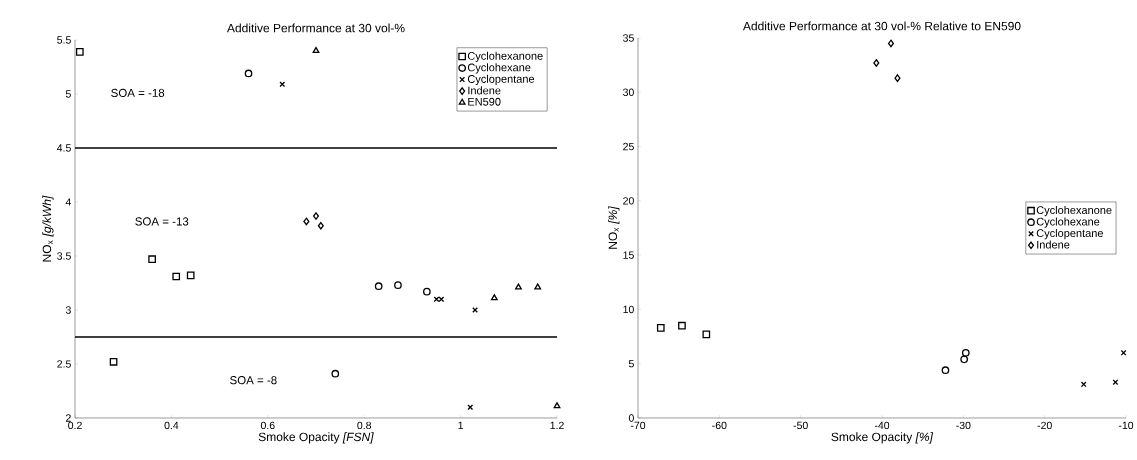  I want to click on x-tick-label: -70, so click(638, 425).